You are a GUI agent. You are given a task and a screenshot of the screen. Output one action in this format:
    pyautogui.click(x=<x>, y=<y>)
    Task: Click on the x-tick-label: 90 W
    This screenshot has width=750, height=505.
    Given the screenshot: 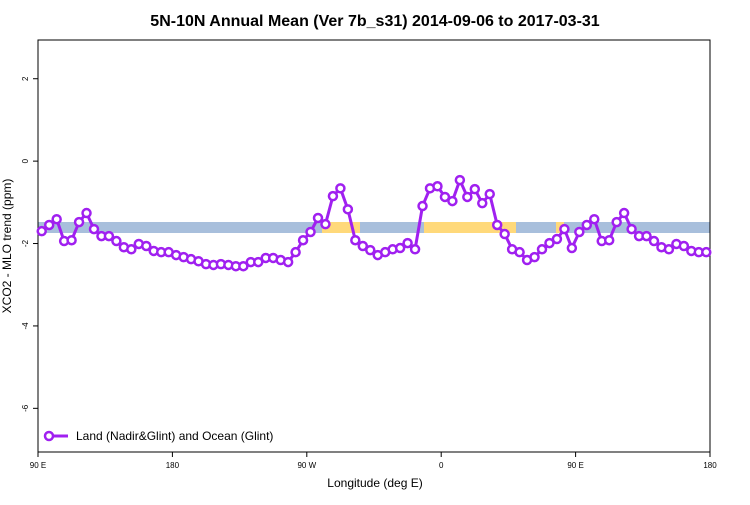 What is the action you would take?
    pyautogui.click(x=306, y=465)
    